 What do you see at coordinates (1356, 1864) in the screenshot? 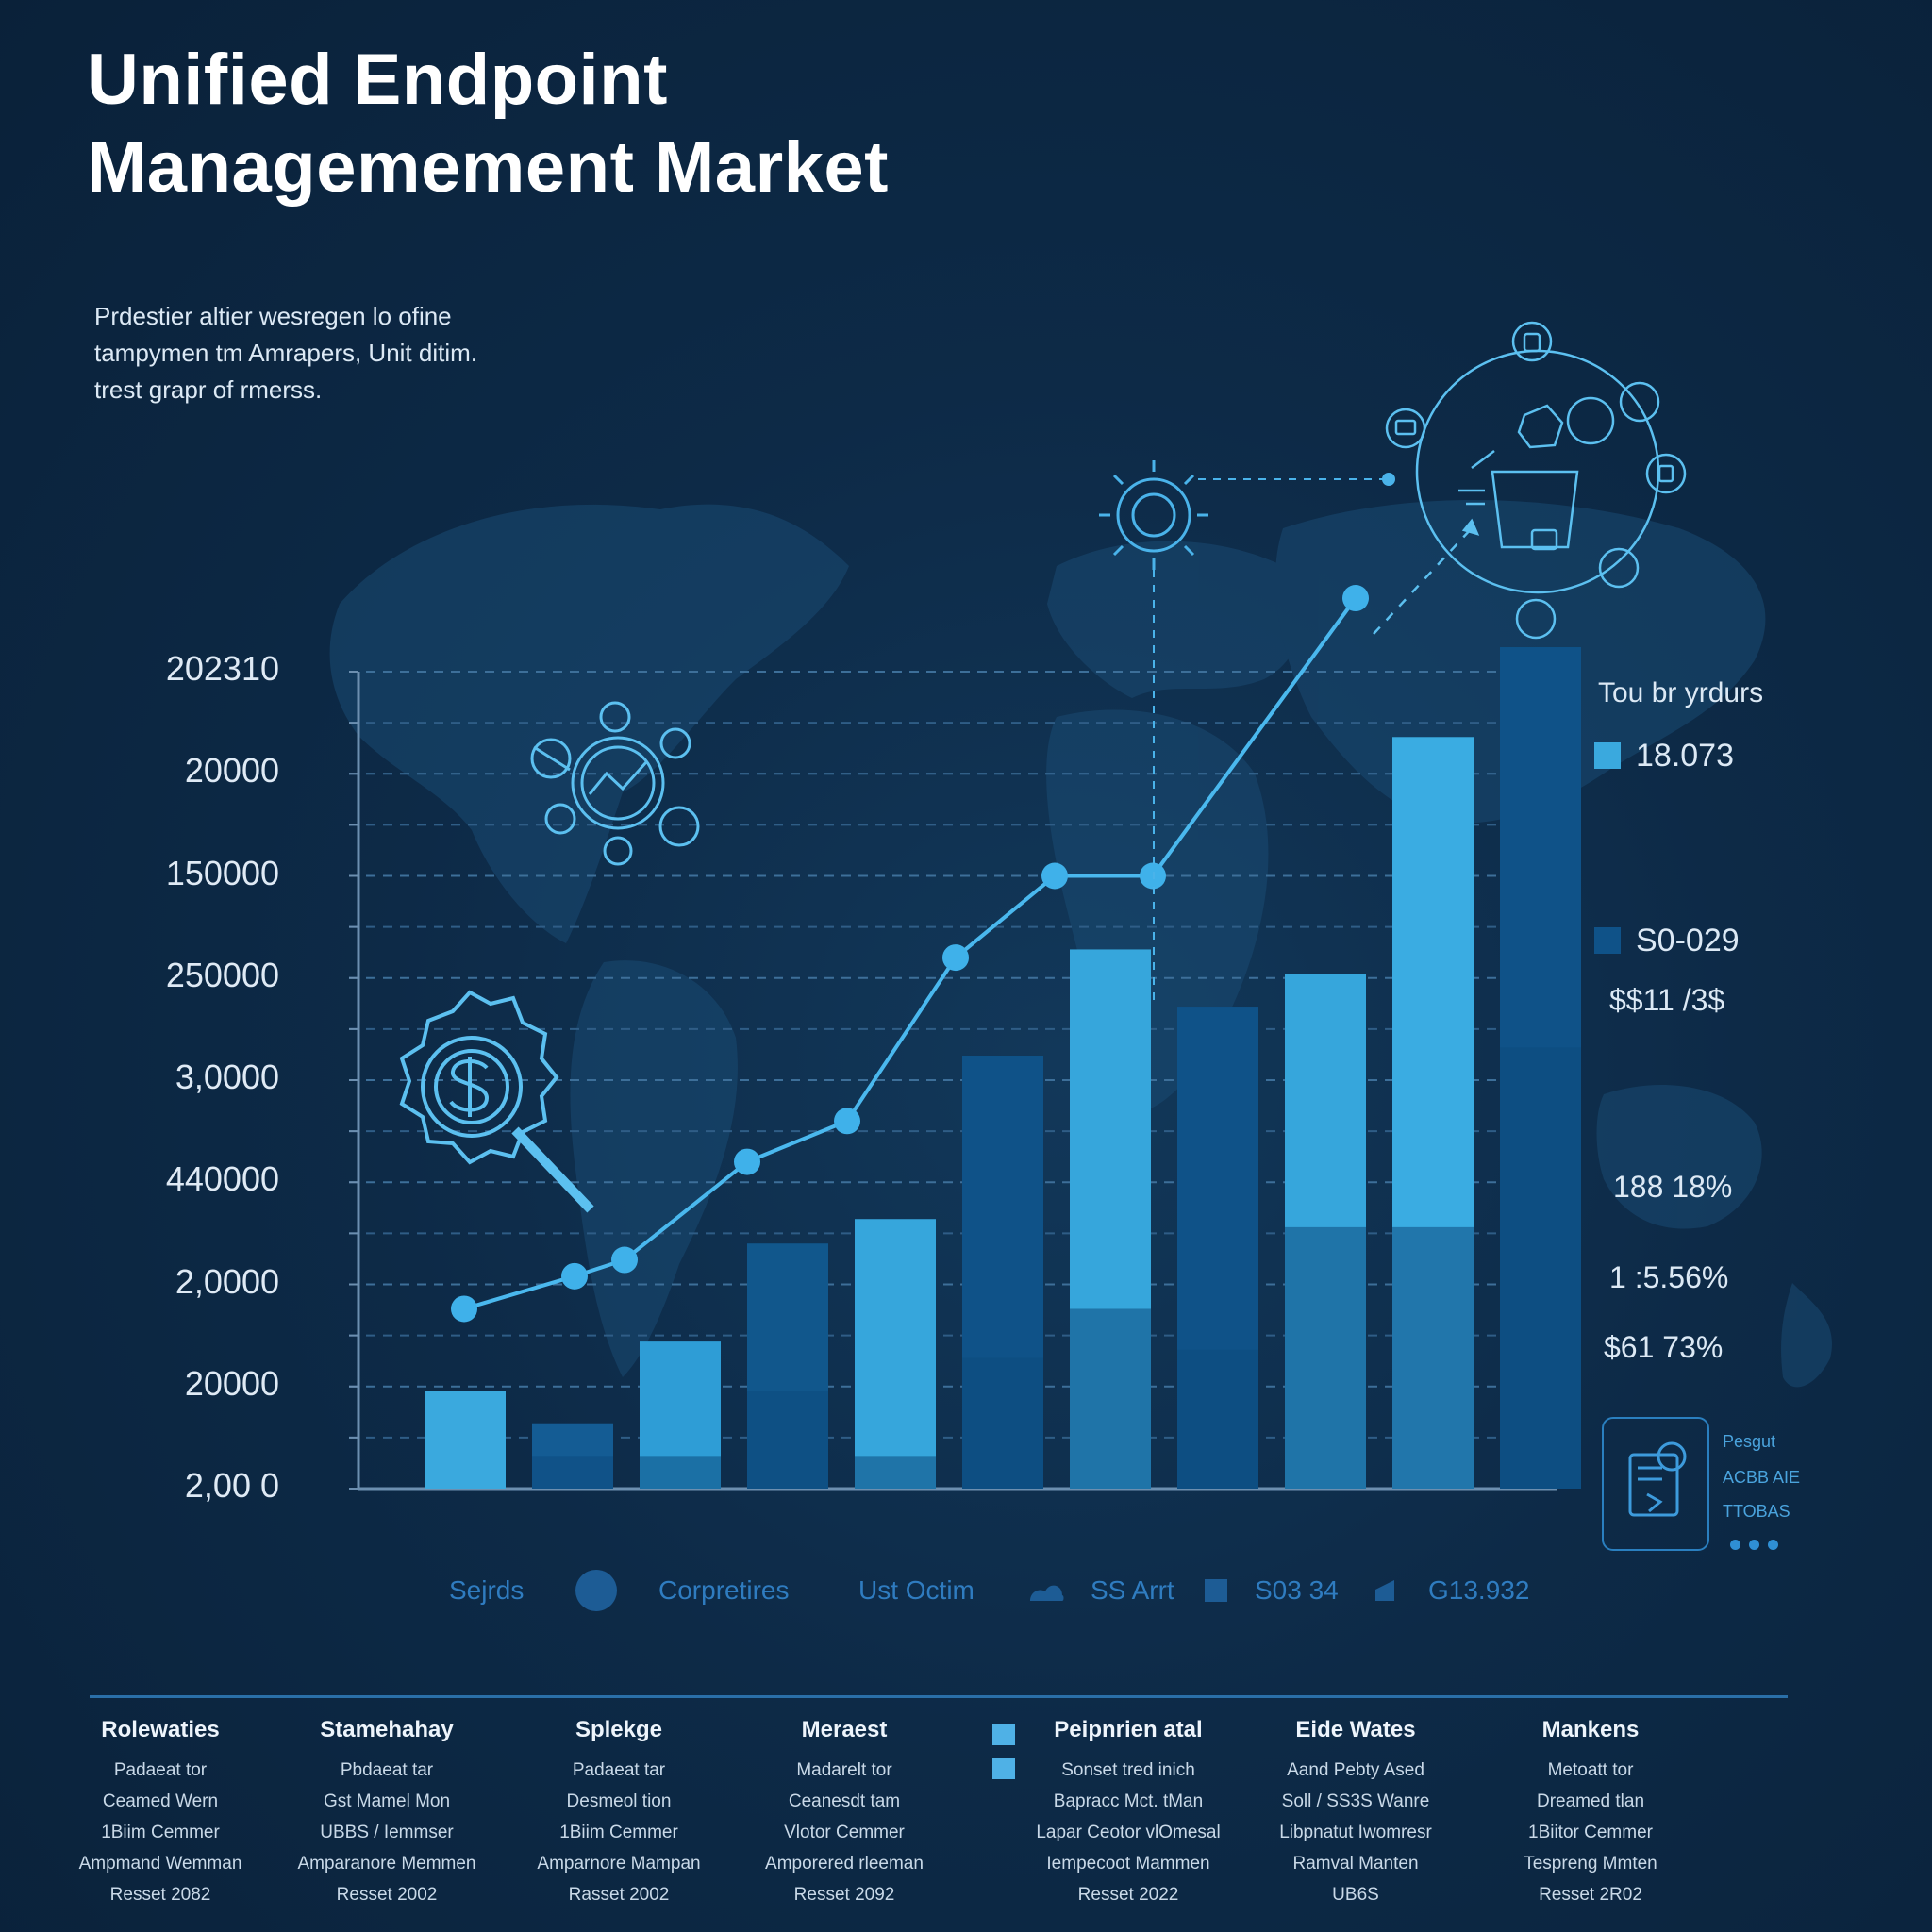
I see `footer-column-row: Ramval Manten` at bounding box center [1356, 1864].